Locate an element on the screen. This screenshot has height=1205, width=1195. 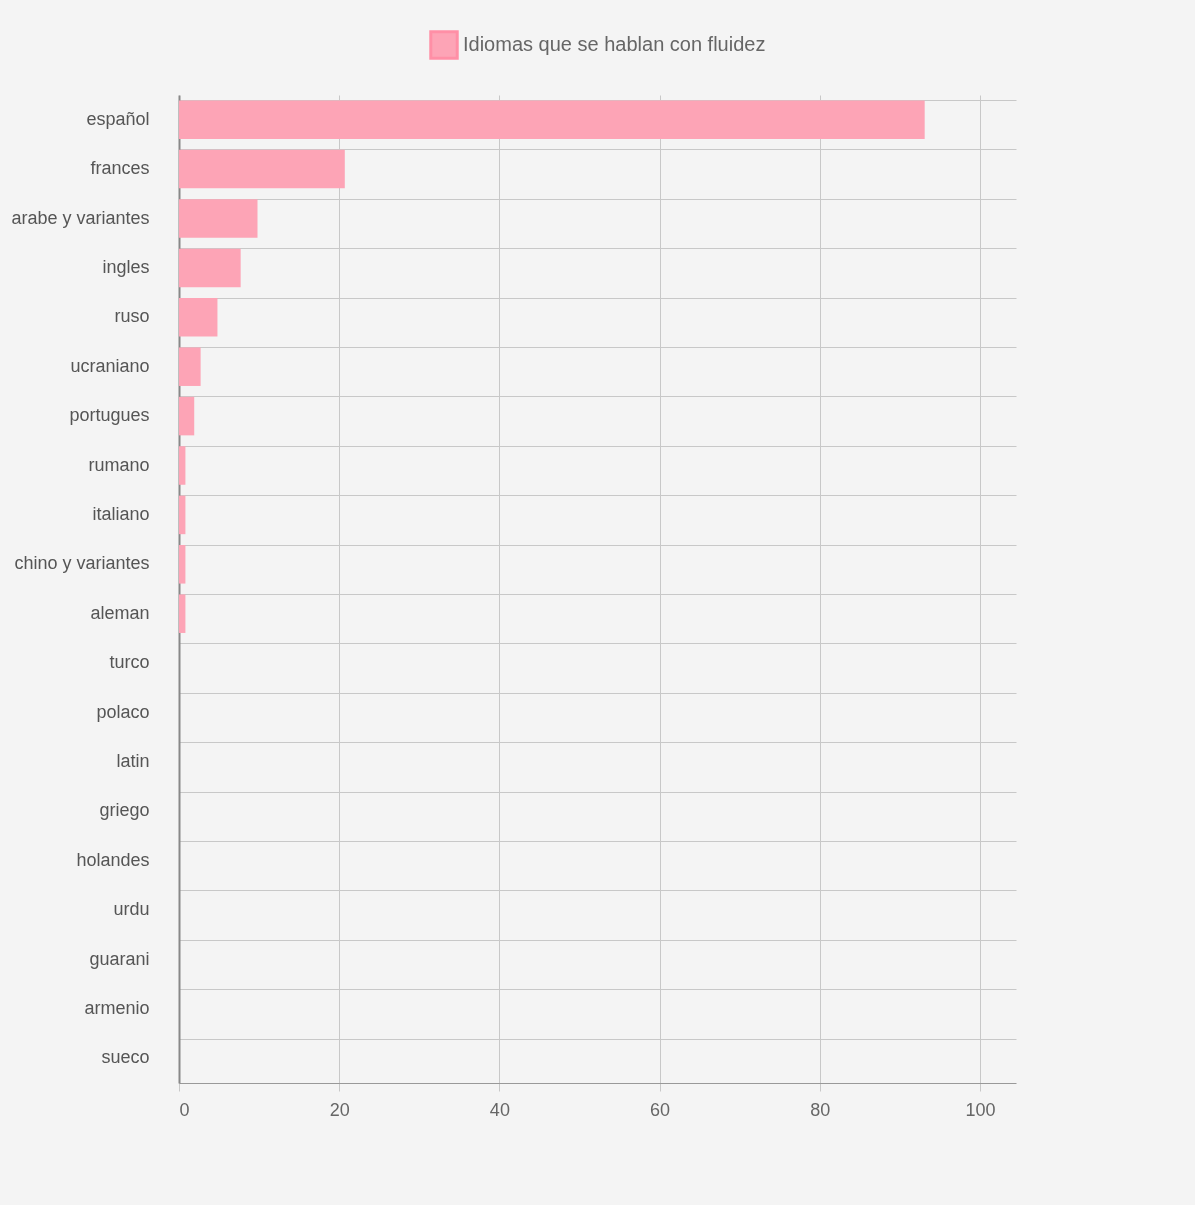
x-tick-label: 80 is located at coordinates (820, 1109).